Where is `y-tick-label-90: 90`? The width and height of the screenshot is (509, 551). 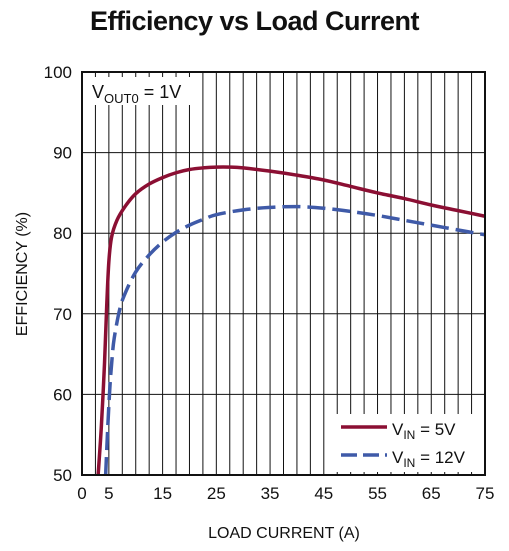
y-tick-label-90: 90 is located at coordinates (62, 153).